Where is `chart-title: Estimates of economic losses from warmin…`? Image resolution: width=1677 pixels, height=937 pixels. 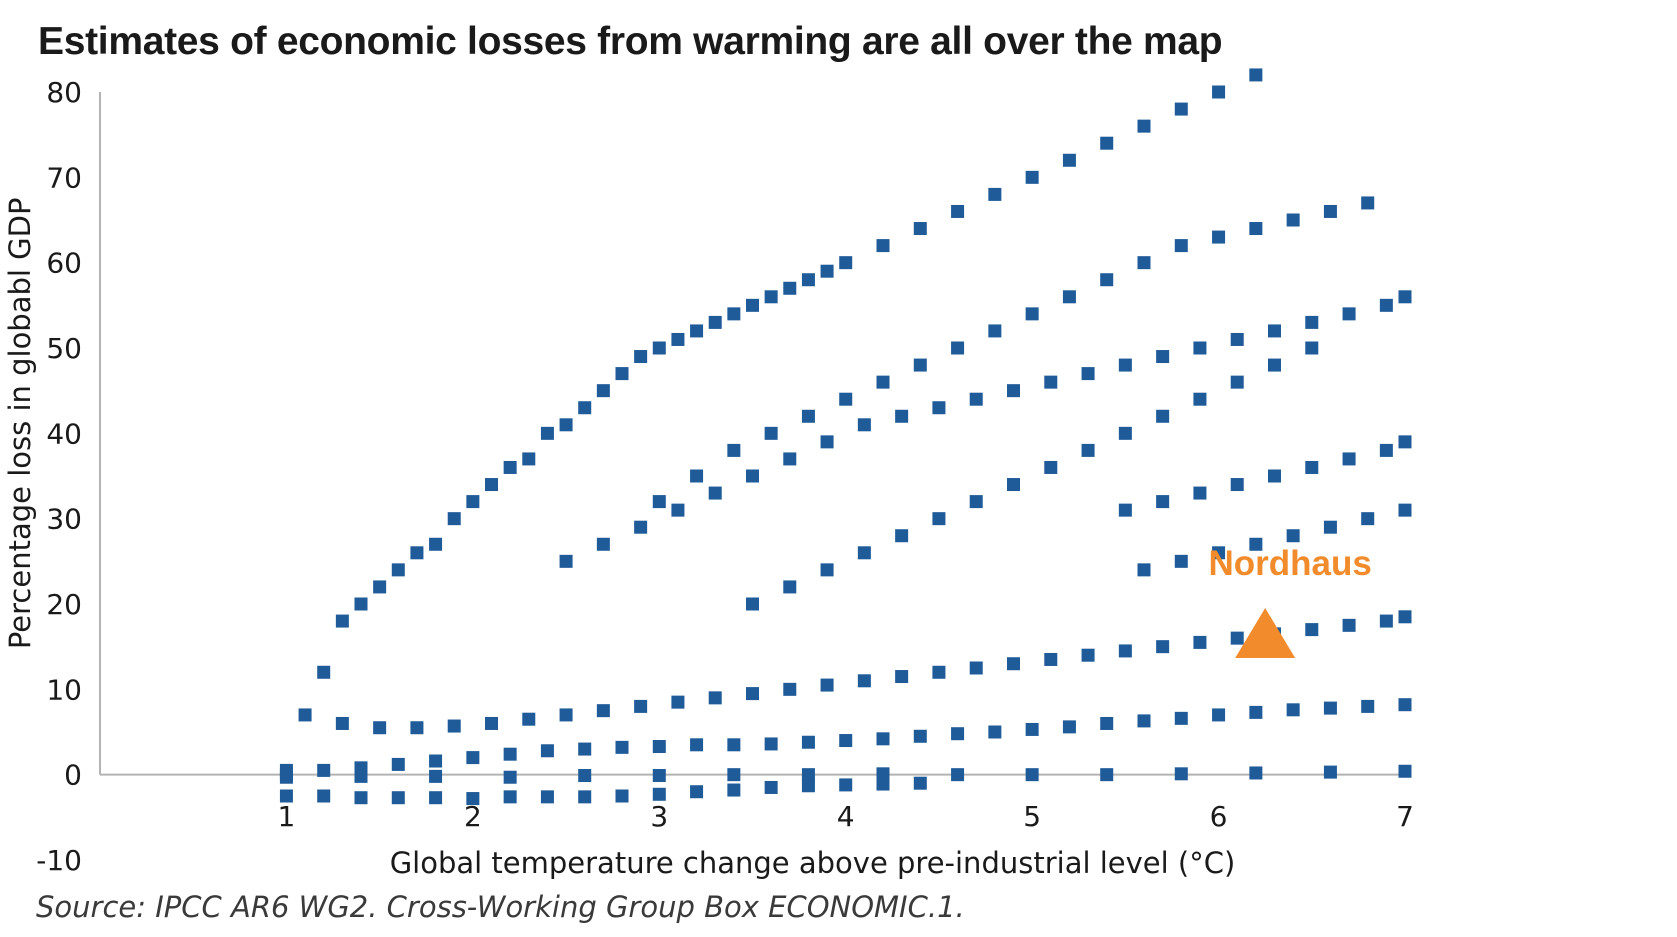 chart-title: Estimates of economic losses from warmin… is located at coordinates (630, 41).